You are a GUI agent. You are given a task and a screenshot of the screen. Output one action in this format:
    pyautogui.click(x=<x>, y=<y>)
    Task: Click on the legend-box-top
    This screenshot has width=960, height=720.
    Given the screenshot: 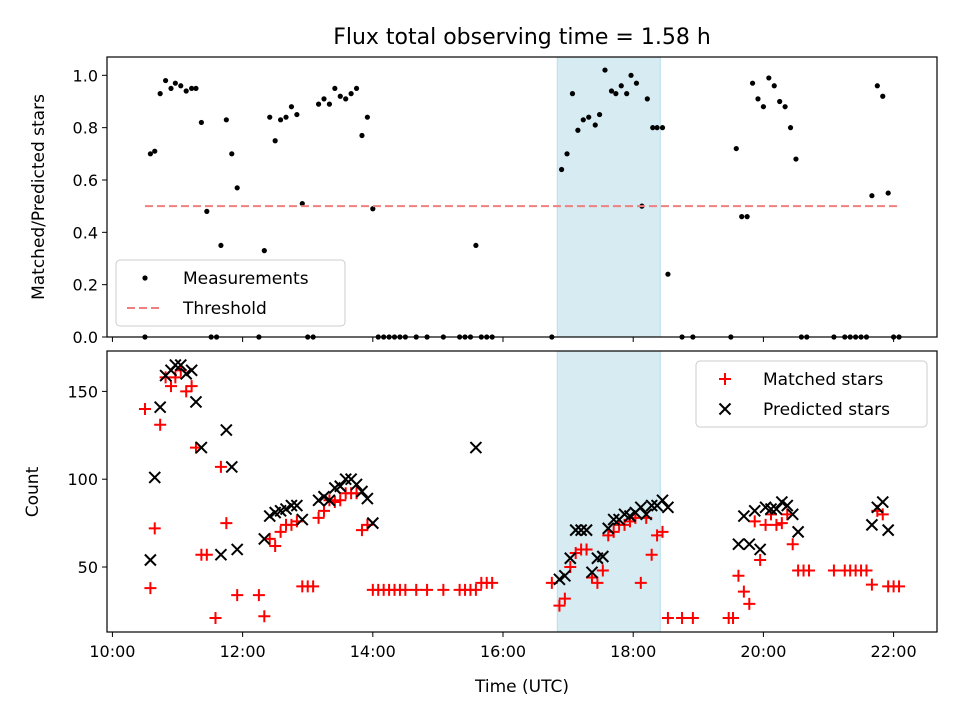 What is the action you would take?
    pyautogui.click(x=230, y=293)
    